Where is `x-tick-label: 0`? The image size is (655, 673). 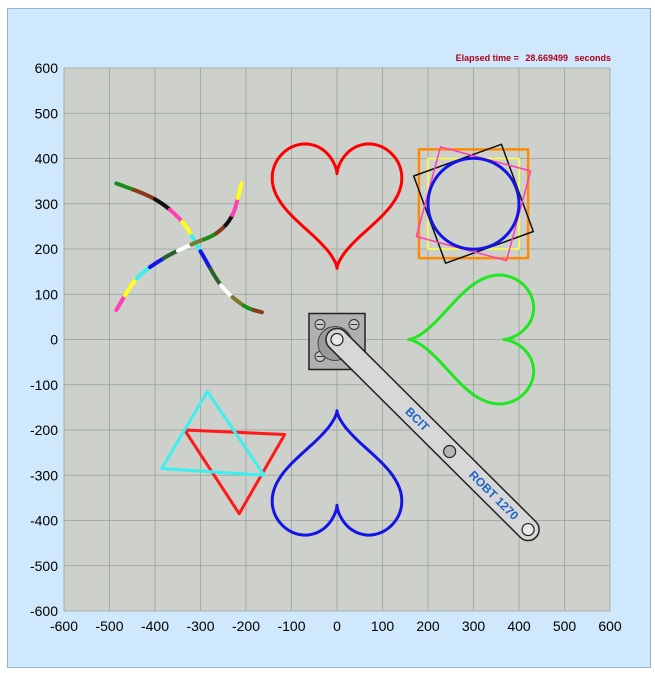 x-tick-label: 0 is located at coordinates (337, 626).